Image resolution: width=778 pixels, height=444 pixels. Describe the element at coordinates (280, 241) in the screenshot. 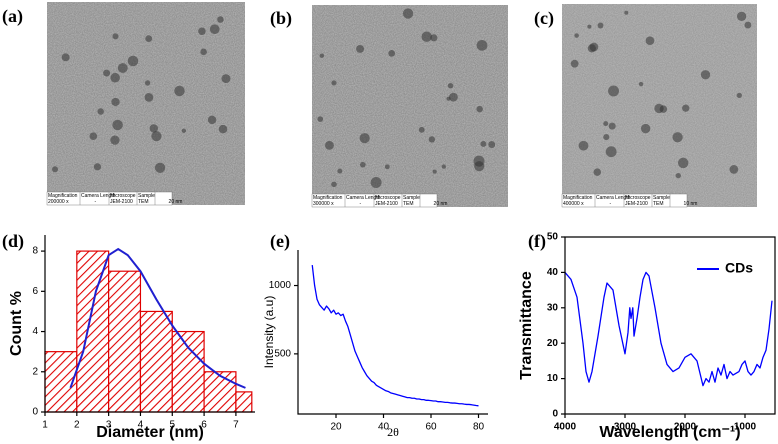

I see `panel-label: (e)` at that location.